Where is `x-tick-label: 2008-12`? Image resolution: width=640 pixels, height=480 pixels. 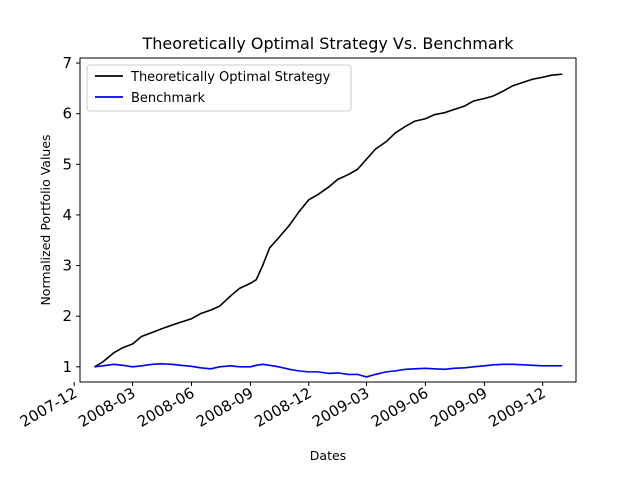 x-tick-label: 2008-12 is located at coordinates (282, 407).